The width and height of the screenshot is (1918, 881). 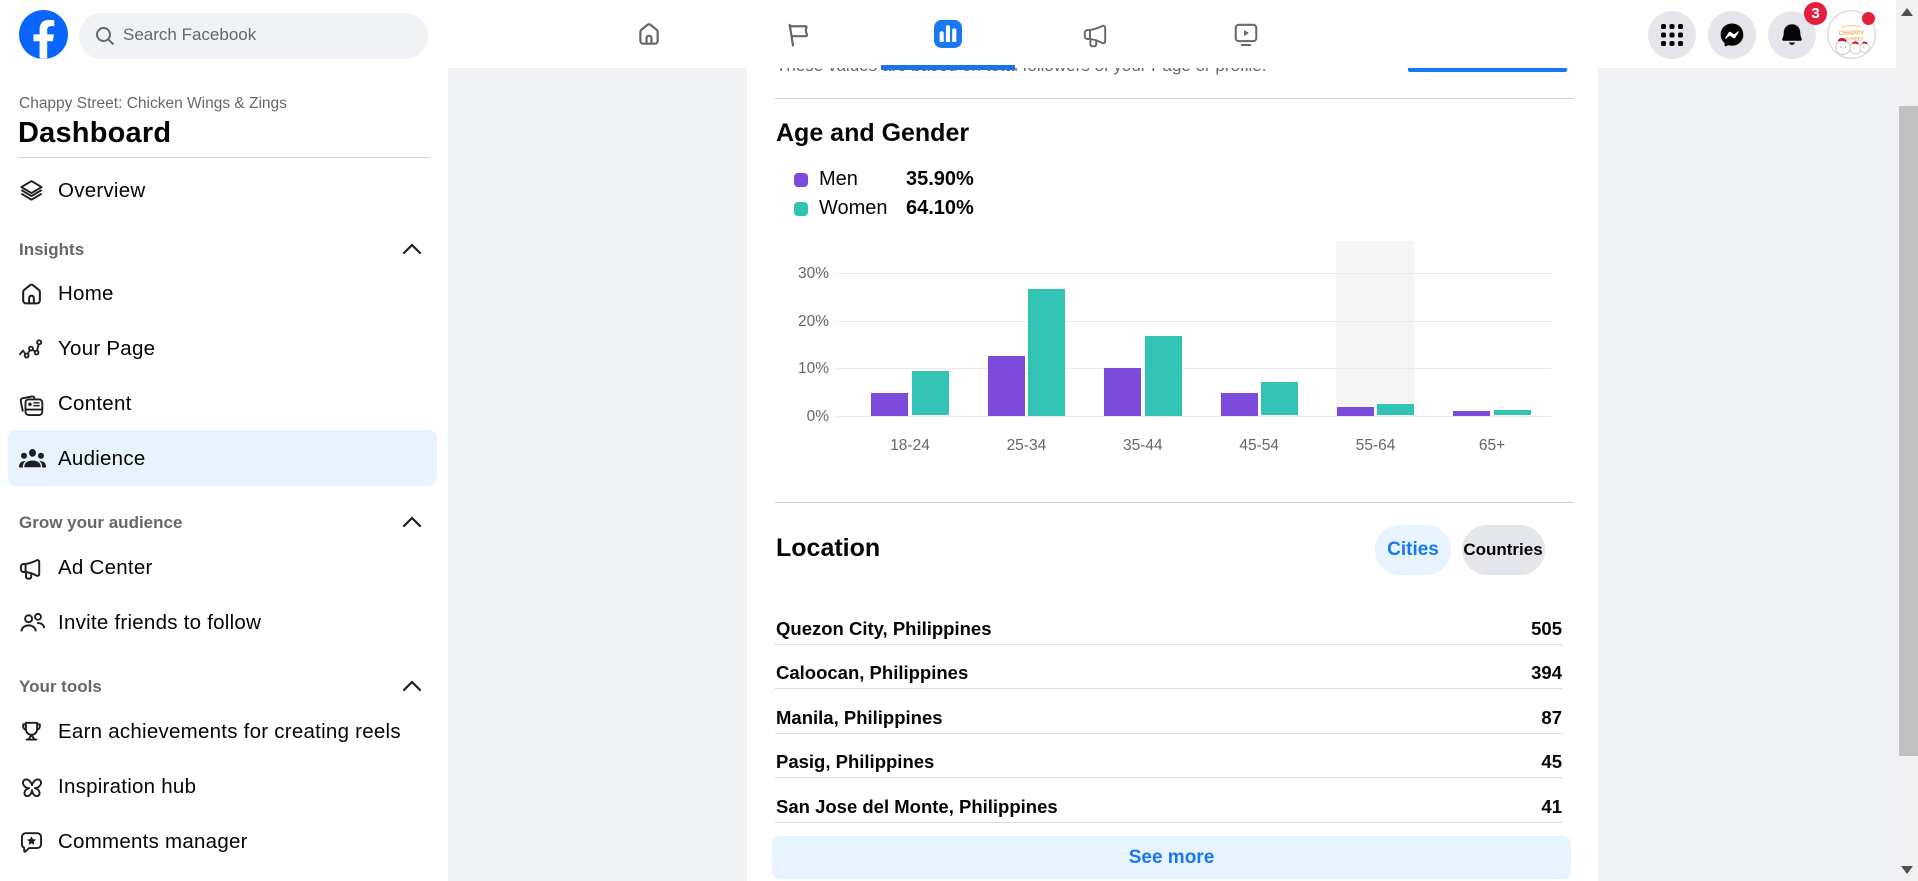 What do you see at coordinates (1854, 39) in the screenshot?
I see `svg-text: STREET` at bounding box center [1854, 39].